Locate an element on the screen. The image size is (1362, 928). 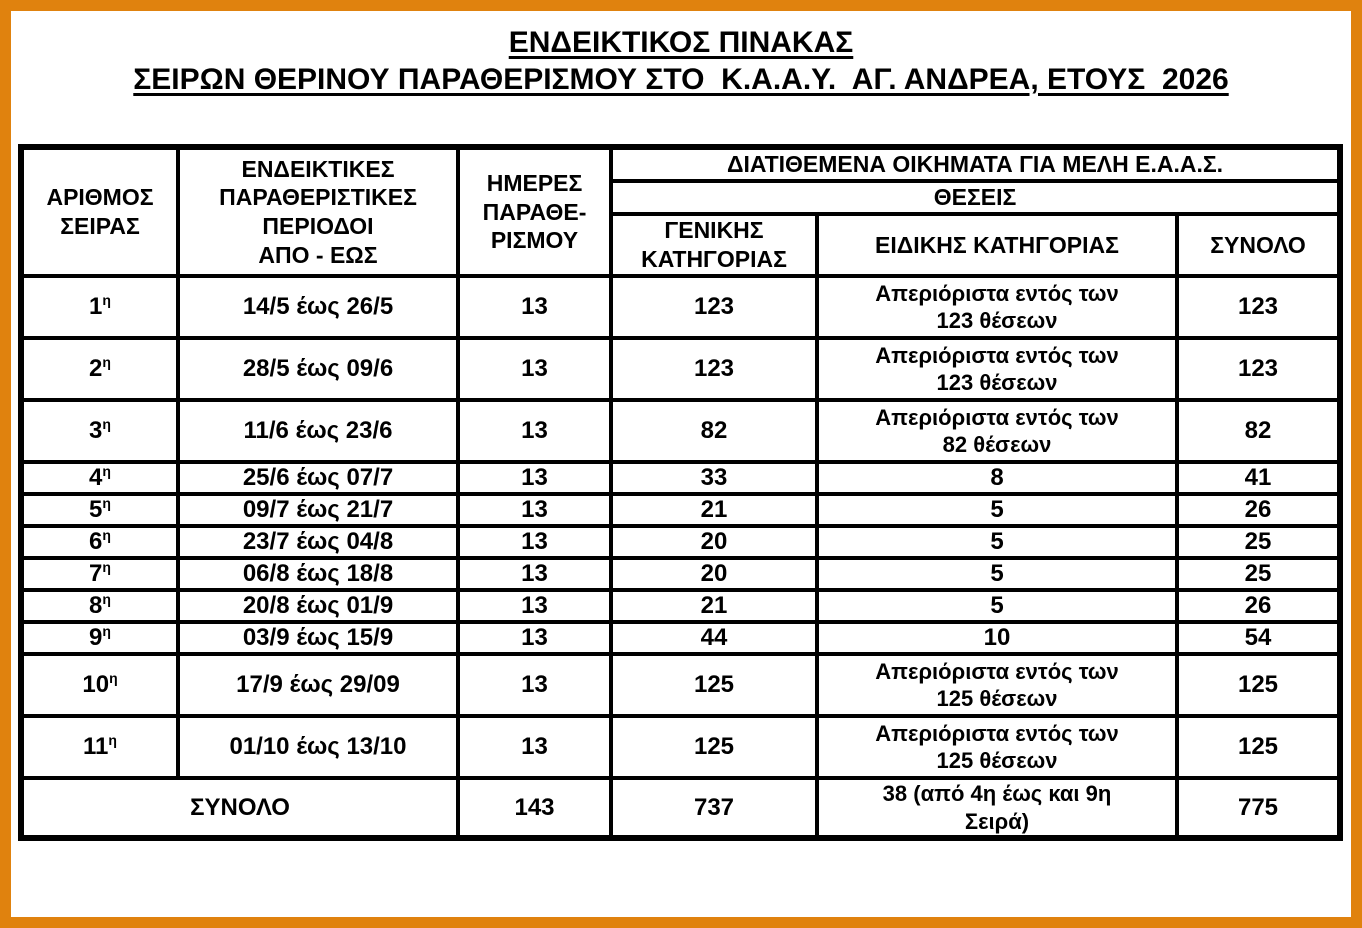
series-number: 9 is located at coordinates (96, 637).